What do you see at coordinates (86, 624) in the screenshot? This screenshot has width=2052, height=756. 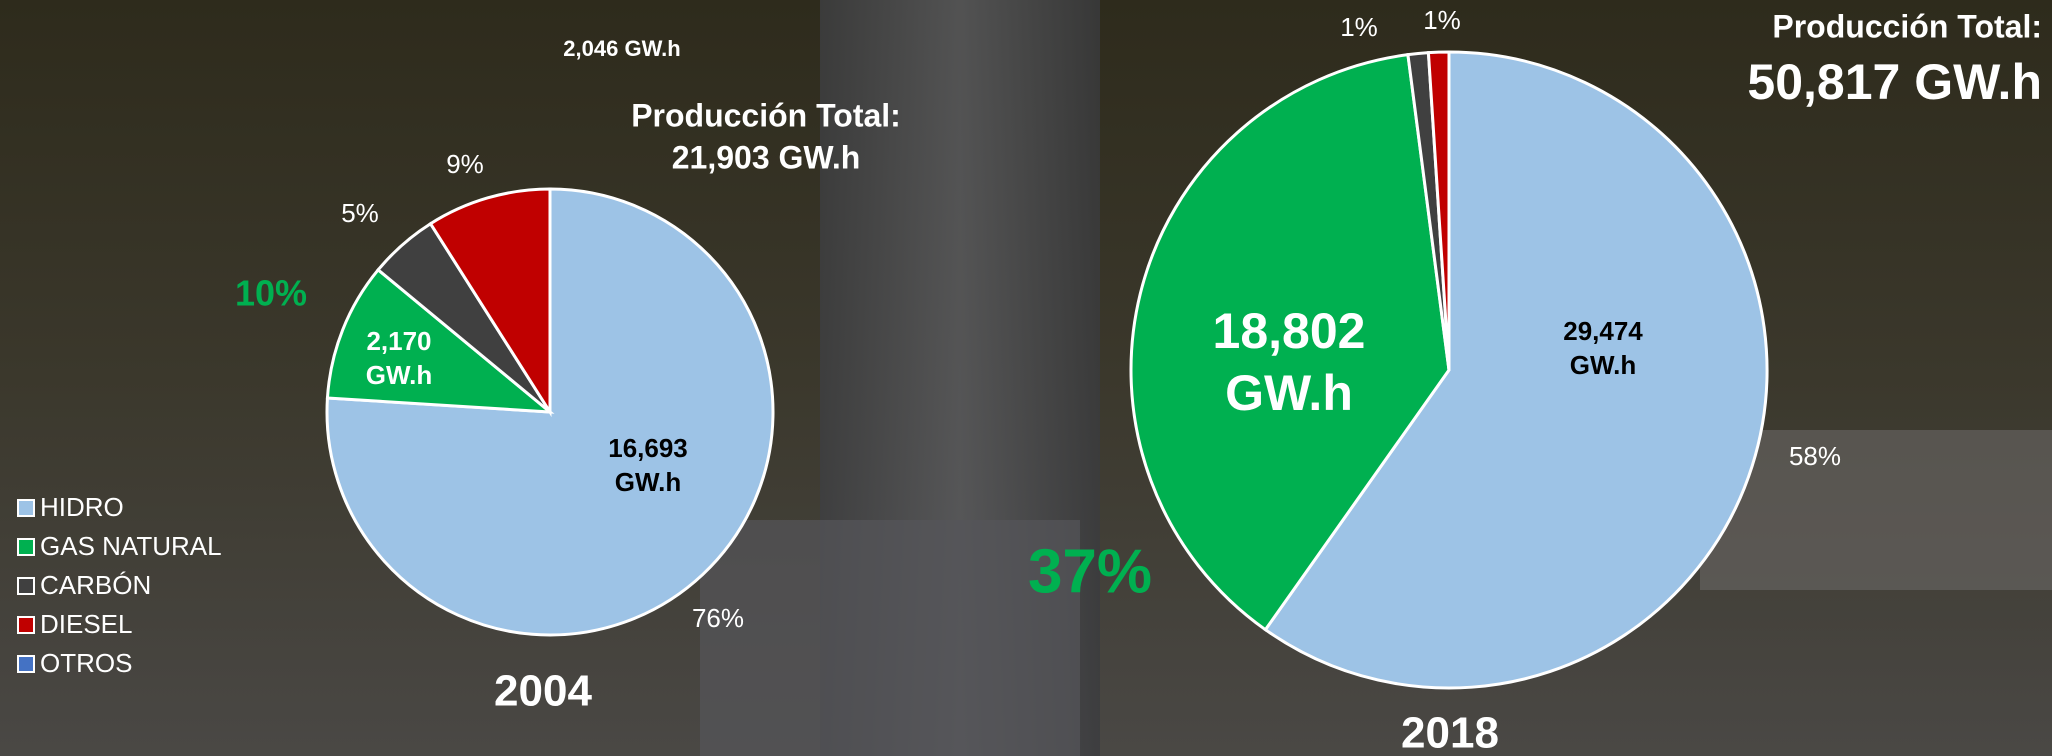 I see `legend-label: DIESEL` at bounding box center [86, 624].